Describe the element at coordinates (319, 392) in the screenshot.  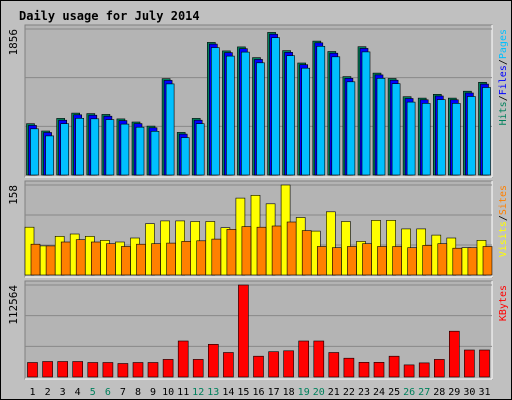
I see `x-tick-label: 20` at that location.